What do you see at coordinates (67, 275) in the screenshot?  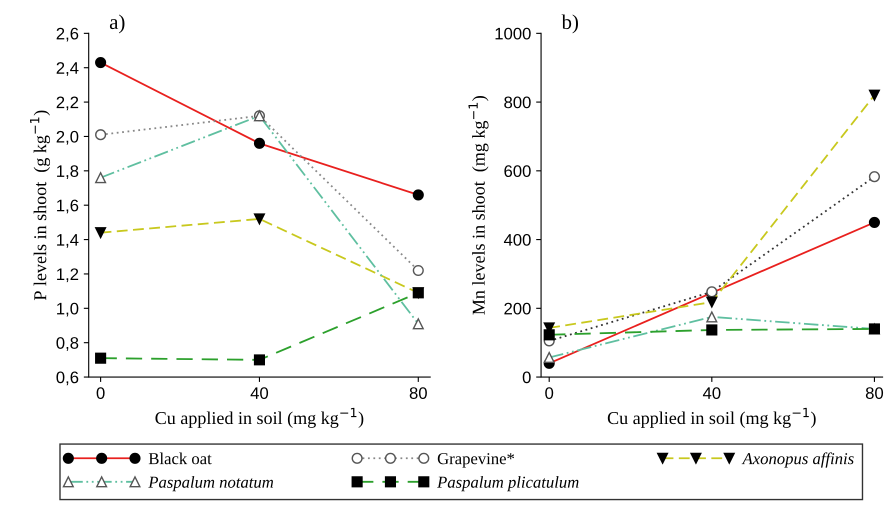 I see `y-tick-label: 1,2` at bounding box center [67, 275].